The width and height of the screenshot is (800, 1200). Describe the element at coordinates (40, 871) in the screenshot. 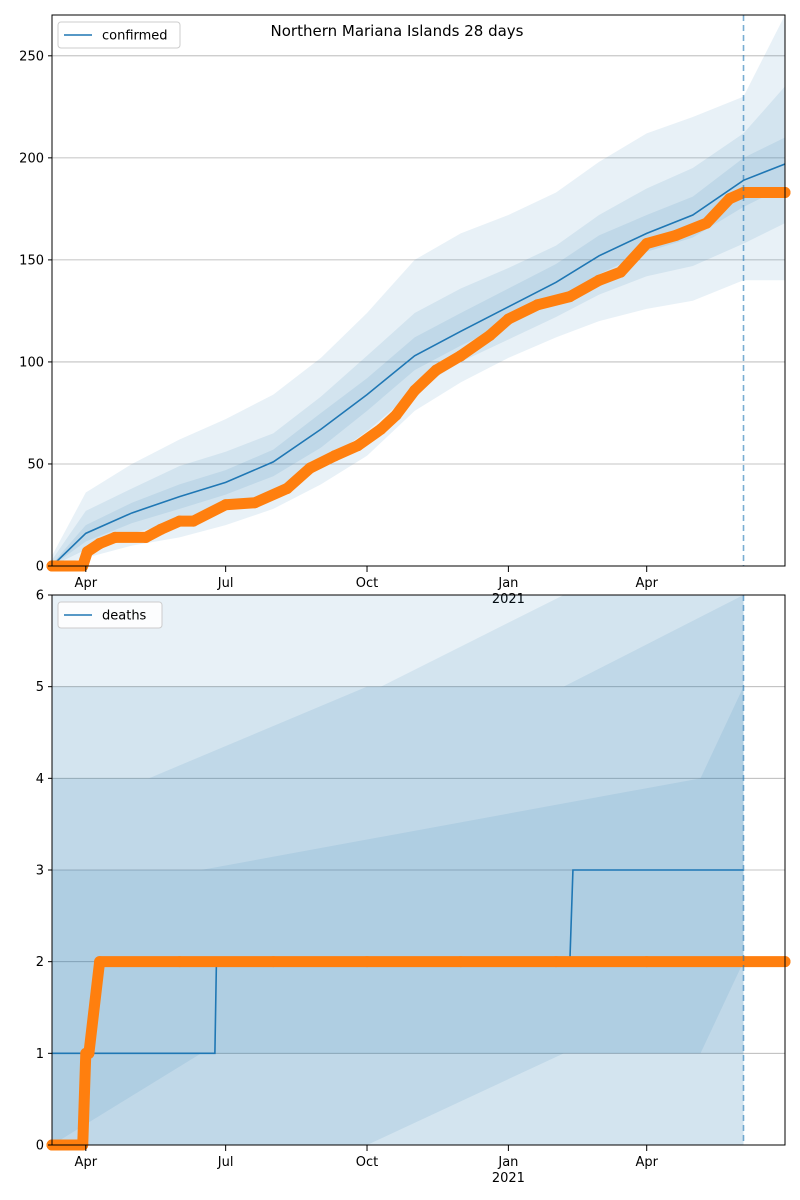

I see `y-tick-label: 3` at that location.